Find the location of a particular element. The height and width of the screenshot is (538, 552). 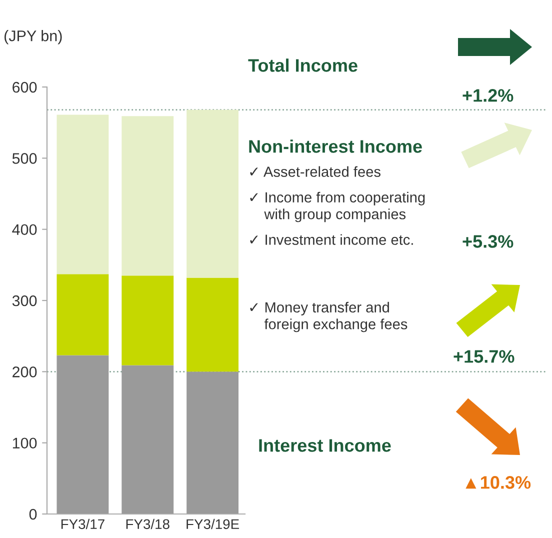

text: Non-interest Income is located at coordinates (335, 146).